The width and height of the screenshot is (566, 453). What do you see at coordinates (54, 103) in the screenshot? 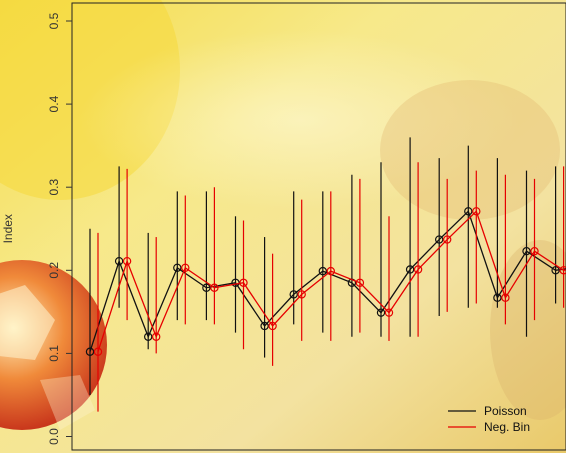
I see `y-tick-label: 0.4` at bounding box center [54, 103].